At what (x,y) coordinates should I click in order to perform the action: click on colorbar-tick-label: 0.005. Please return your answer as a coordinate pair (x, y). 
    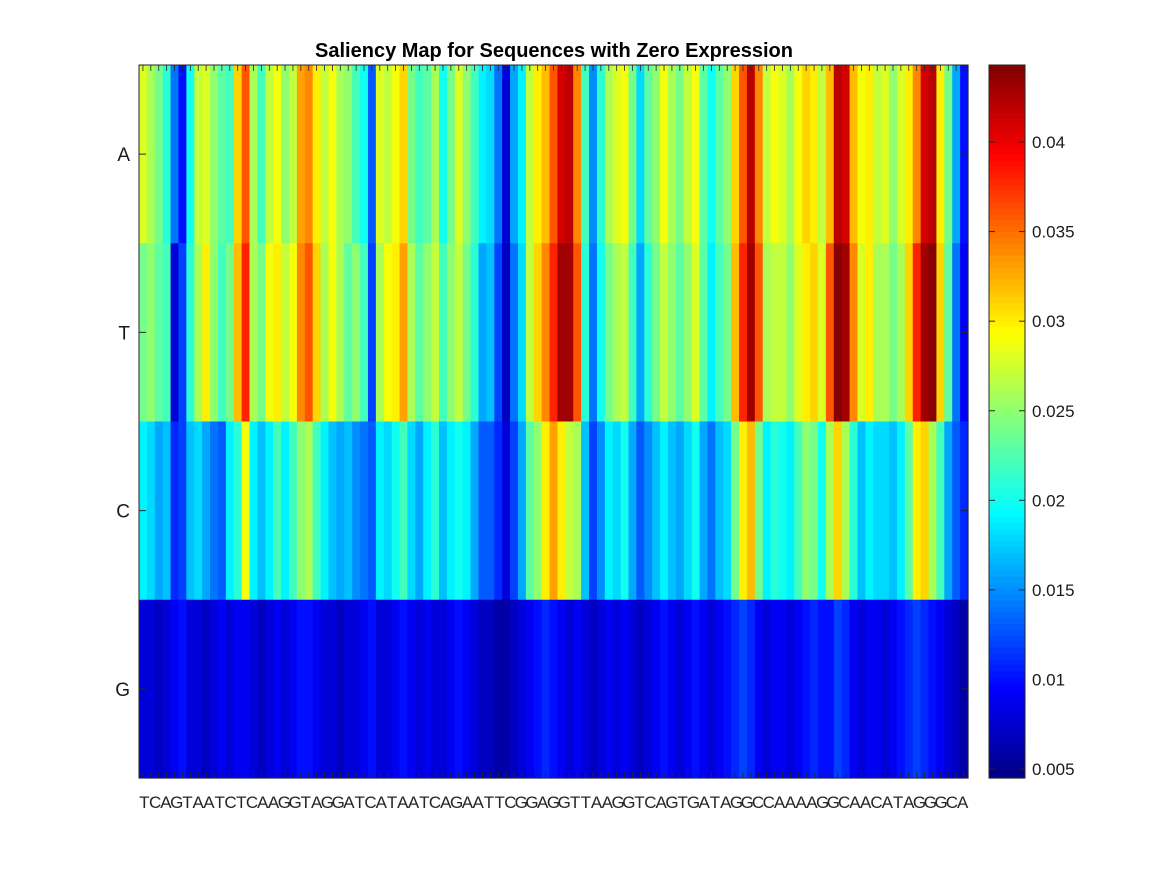
    Looking at the image, I should click on (1053, 769).